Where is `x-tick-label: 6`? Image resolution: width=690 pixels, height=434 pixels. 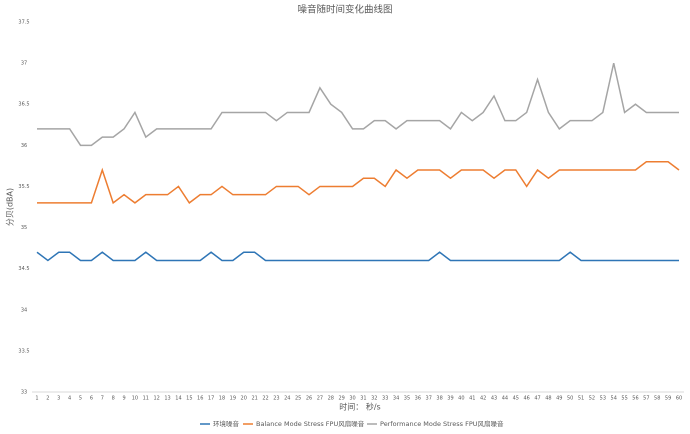 x-tick-label: 6 is located at coordinates (91, 399).